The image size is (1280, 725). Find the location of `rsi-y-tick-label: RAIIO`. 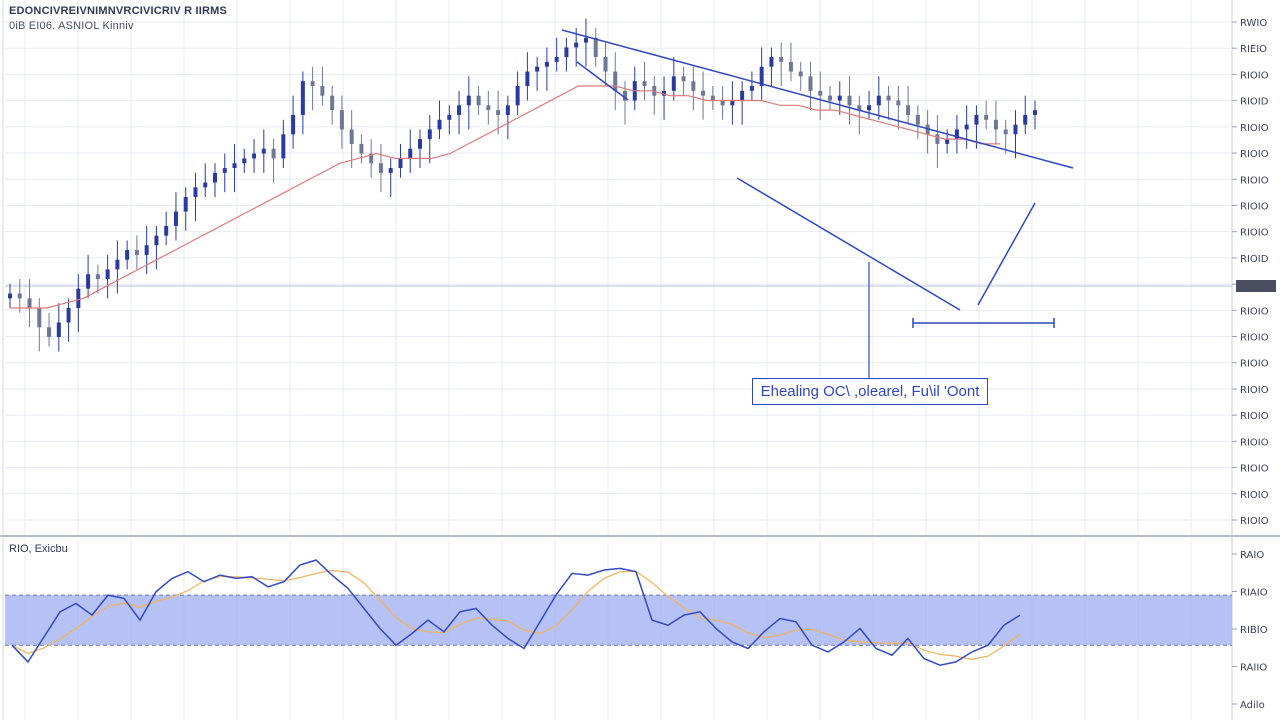

rsi-y-tick-label: RAIIO is located at coordinates (1253, 668).